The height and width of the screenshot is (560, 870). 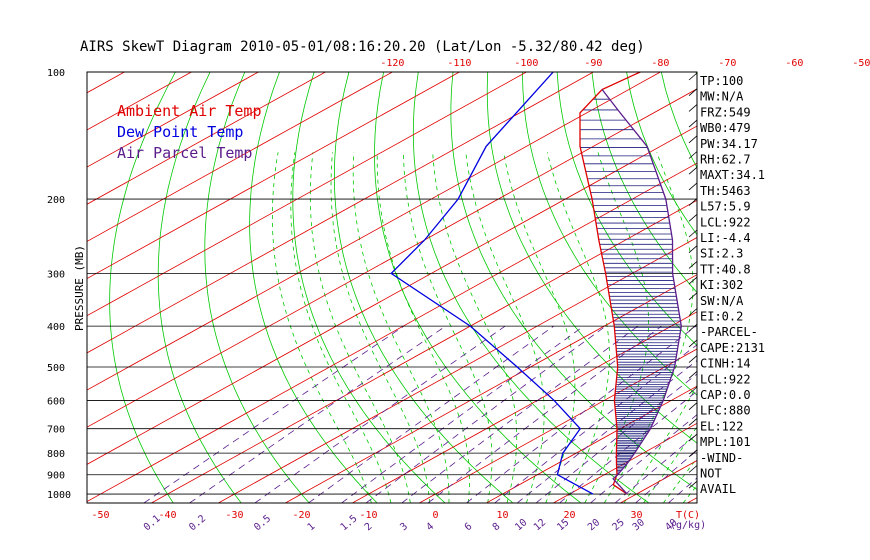 I want to click on sounding-index-label: PW:34.17, so click(x=729, y=144).